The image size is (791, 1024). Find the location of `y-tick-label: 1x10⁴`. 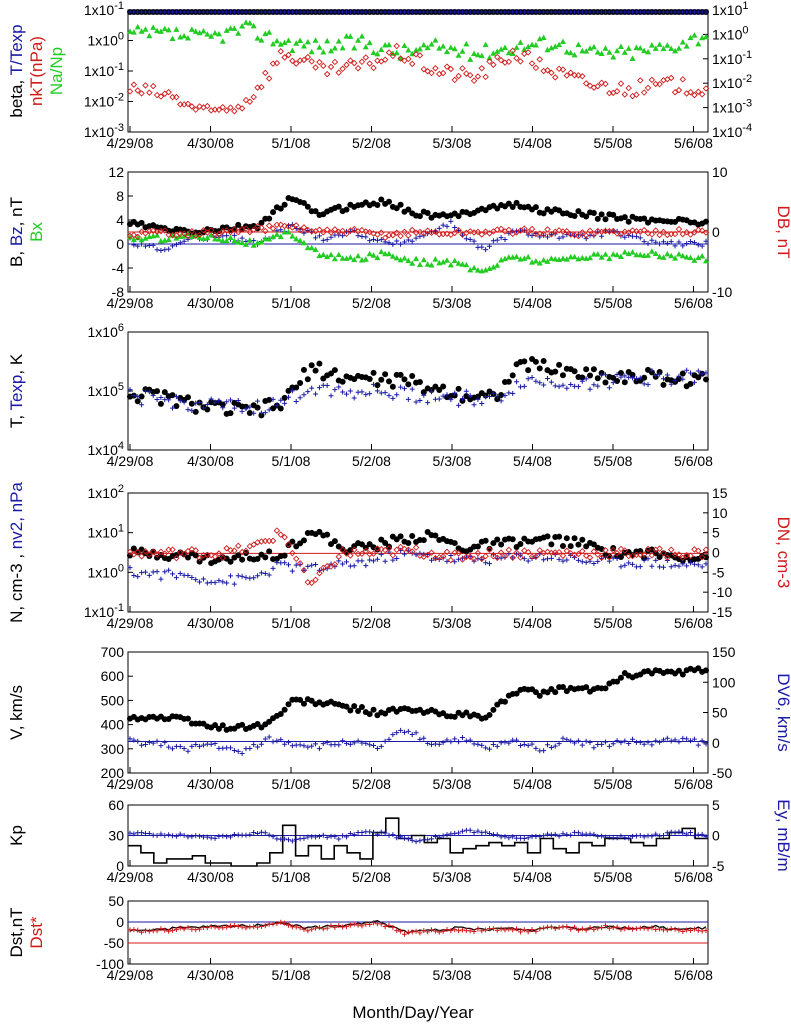

y-tick-label: 1x10⁴ is located at coordinates (106, 449).